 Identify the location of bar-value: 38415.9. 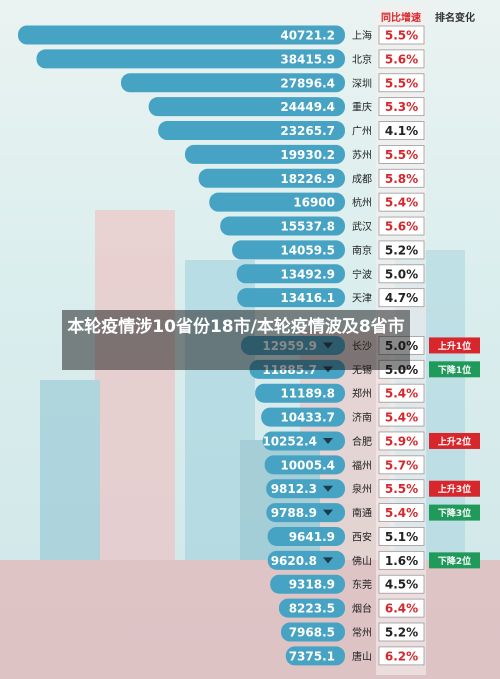
(307, 59).